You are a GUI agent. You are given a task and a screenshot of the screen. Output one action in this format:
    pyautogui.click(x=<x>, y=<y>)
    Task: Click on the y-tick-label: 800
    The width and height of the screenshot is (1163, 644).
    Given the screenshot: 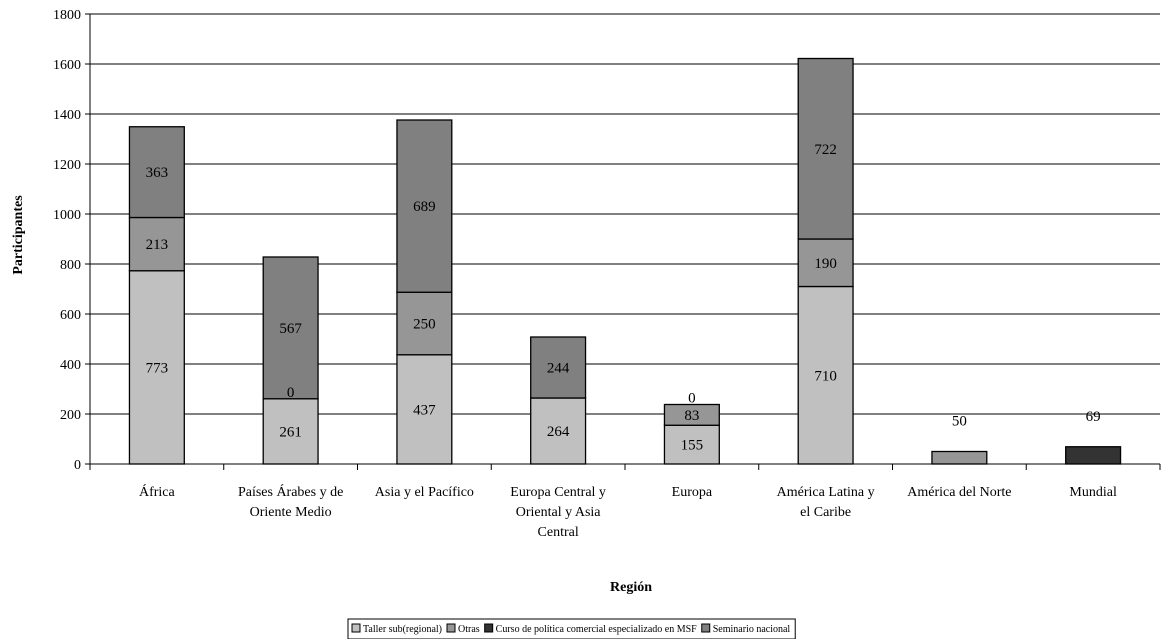 What is the action you would take?
    pyautogui.click(x=70, y=265)
    